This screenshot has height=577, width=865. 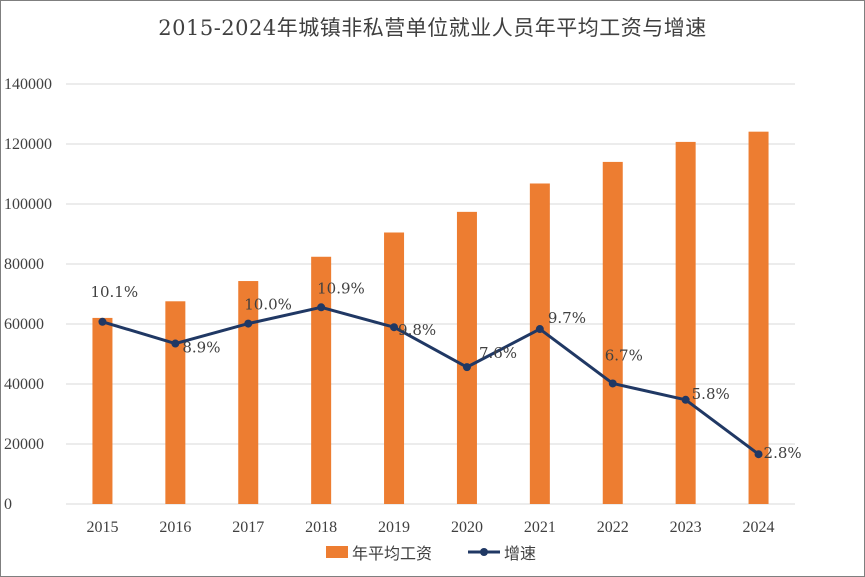 I want to click on y-tick-label: 40000, so click(x=24, y=384).